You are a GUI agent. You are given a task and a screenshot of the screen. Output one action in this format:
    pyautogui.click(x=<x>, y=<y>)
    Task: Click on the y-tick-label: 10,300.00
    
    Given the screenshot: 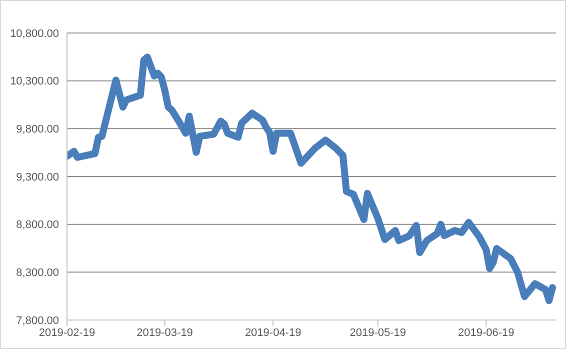 What is the action you would take?
    pyautogui.click(x=34, y=82)
    